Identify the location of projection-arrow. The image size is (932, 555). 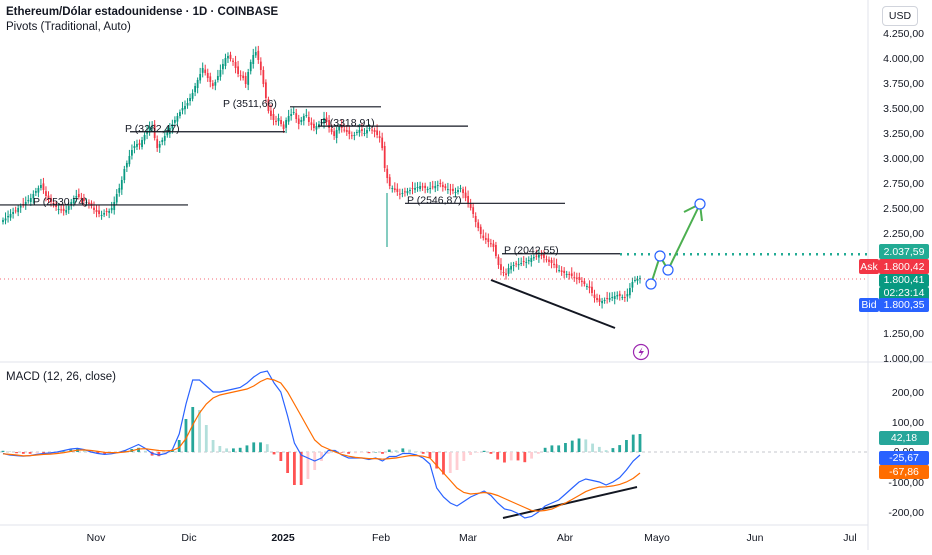
(675, 244).